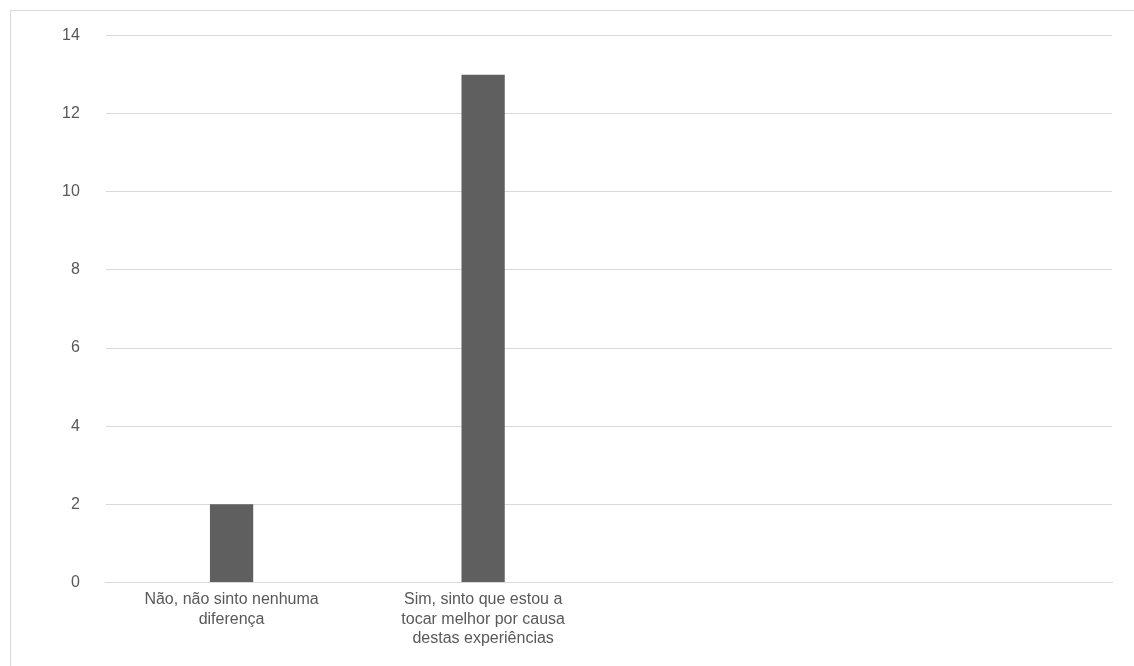 This screenshot has height=666, width=1134. What do you see at coordinates (75, 425) in the screenshot?
I see `y-tick-label: 4` at bounding box center [75, 425].